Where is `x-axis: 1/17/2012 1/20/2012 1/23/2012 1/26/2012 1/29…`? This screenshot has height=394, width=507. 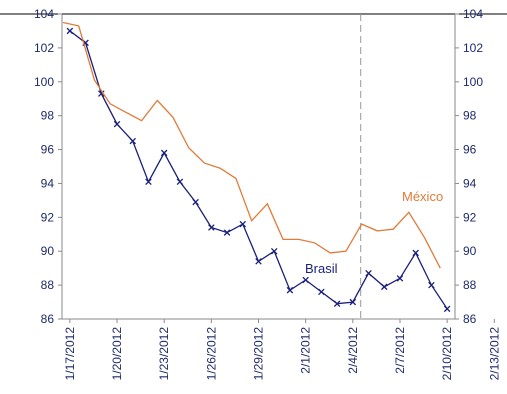
x-axis: 1/17/2012 1/20/2012 1/23/2012 1/26/2012 1/29… is located at coordinates (282, 350).